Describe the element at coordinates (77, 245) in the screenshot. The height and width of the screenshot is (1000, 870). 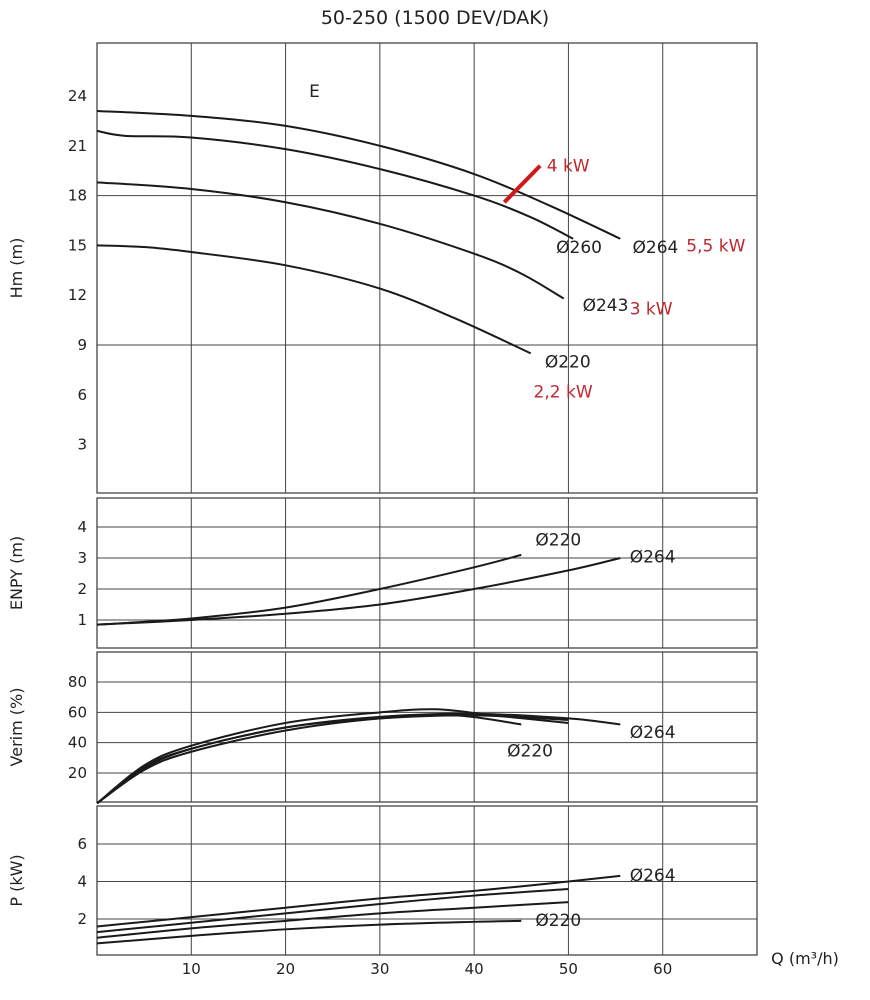
I see `y-tick-label: 15` at that location.